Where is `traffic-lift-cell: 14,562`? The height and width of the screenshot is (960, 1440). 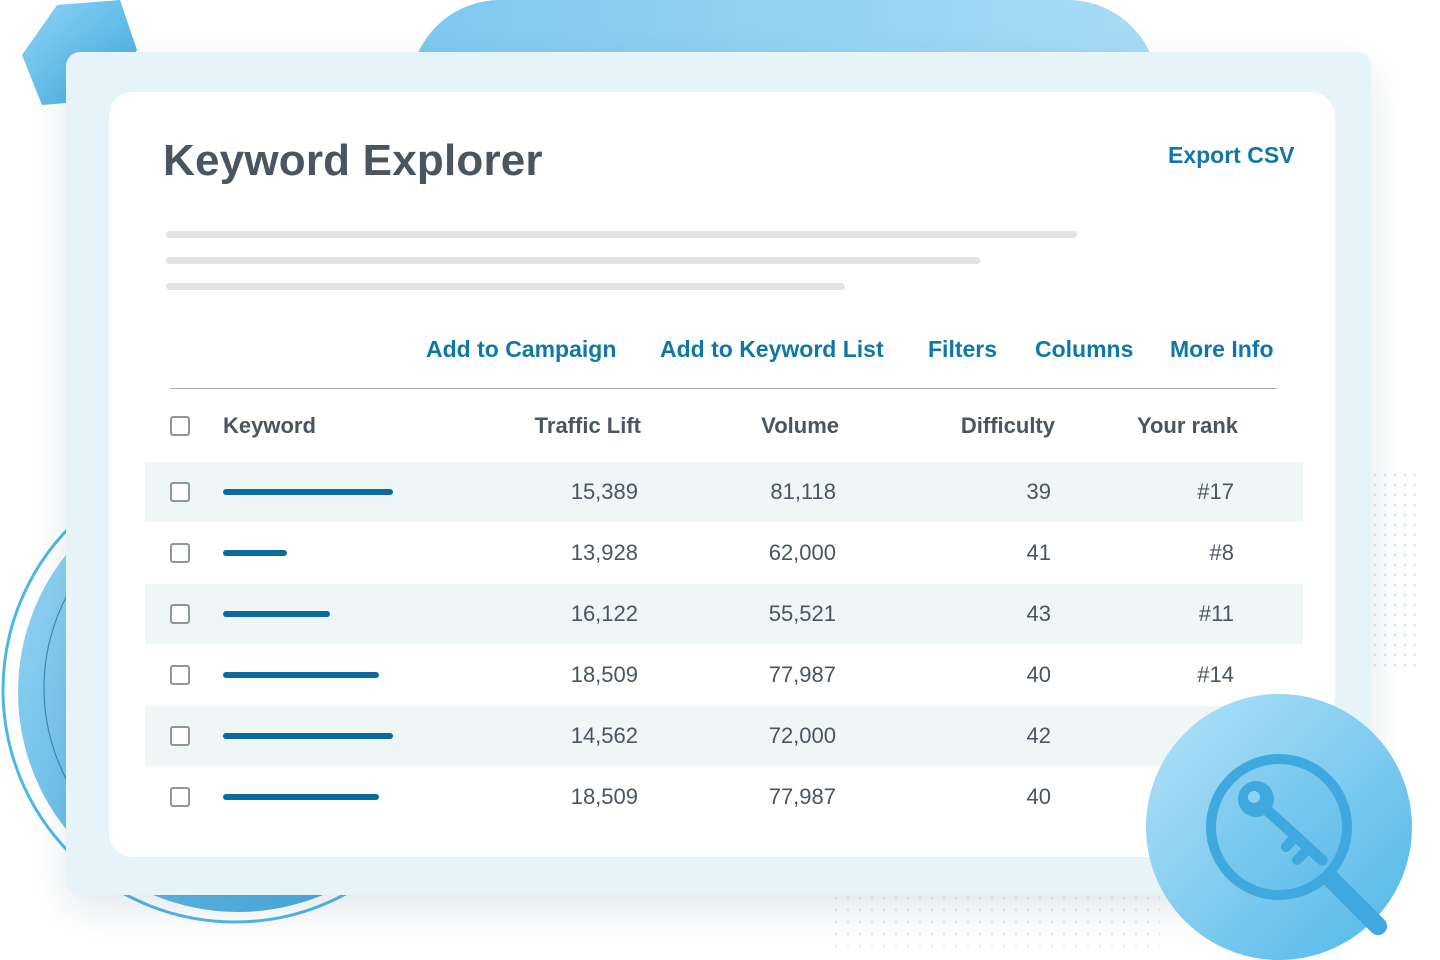
traffic-lift-cell: 14,562 is located at coordinates (604, 735).